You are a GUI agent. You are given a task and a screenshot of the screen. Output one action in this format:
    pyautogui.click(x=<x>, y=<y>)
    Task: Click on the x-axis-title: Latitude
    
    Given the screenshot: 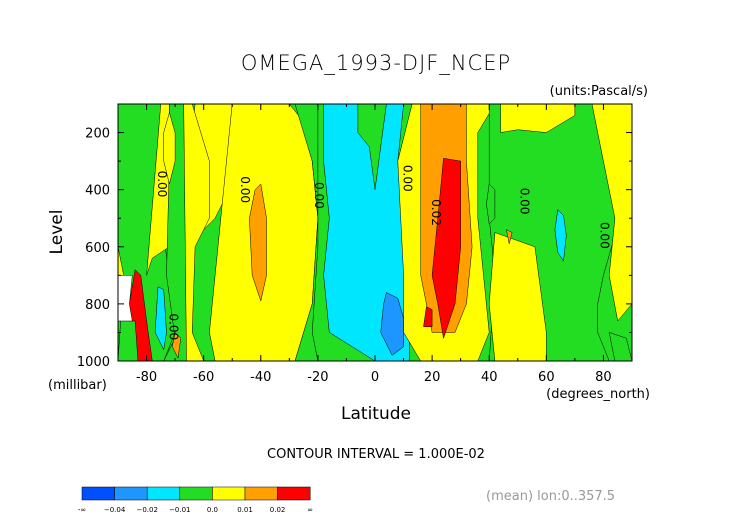 What is the action you would take?
    pyautogui.click(x=376, y=414)
    